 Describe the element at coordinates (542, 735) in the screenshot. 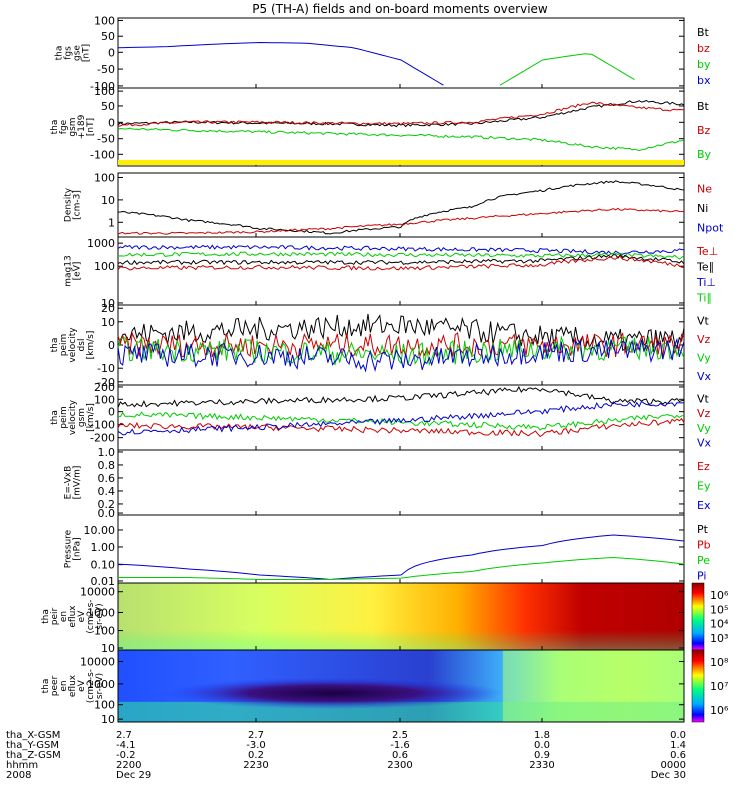

I see `time-axis-value: 1.8` at that location.